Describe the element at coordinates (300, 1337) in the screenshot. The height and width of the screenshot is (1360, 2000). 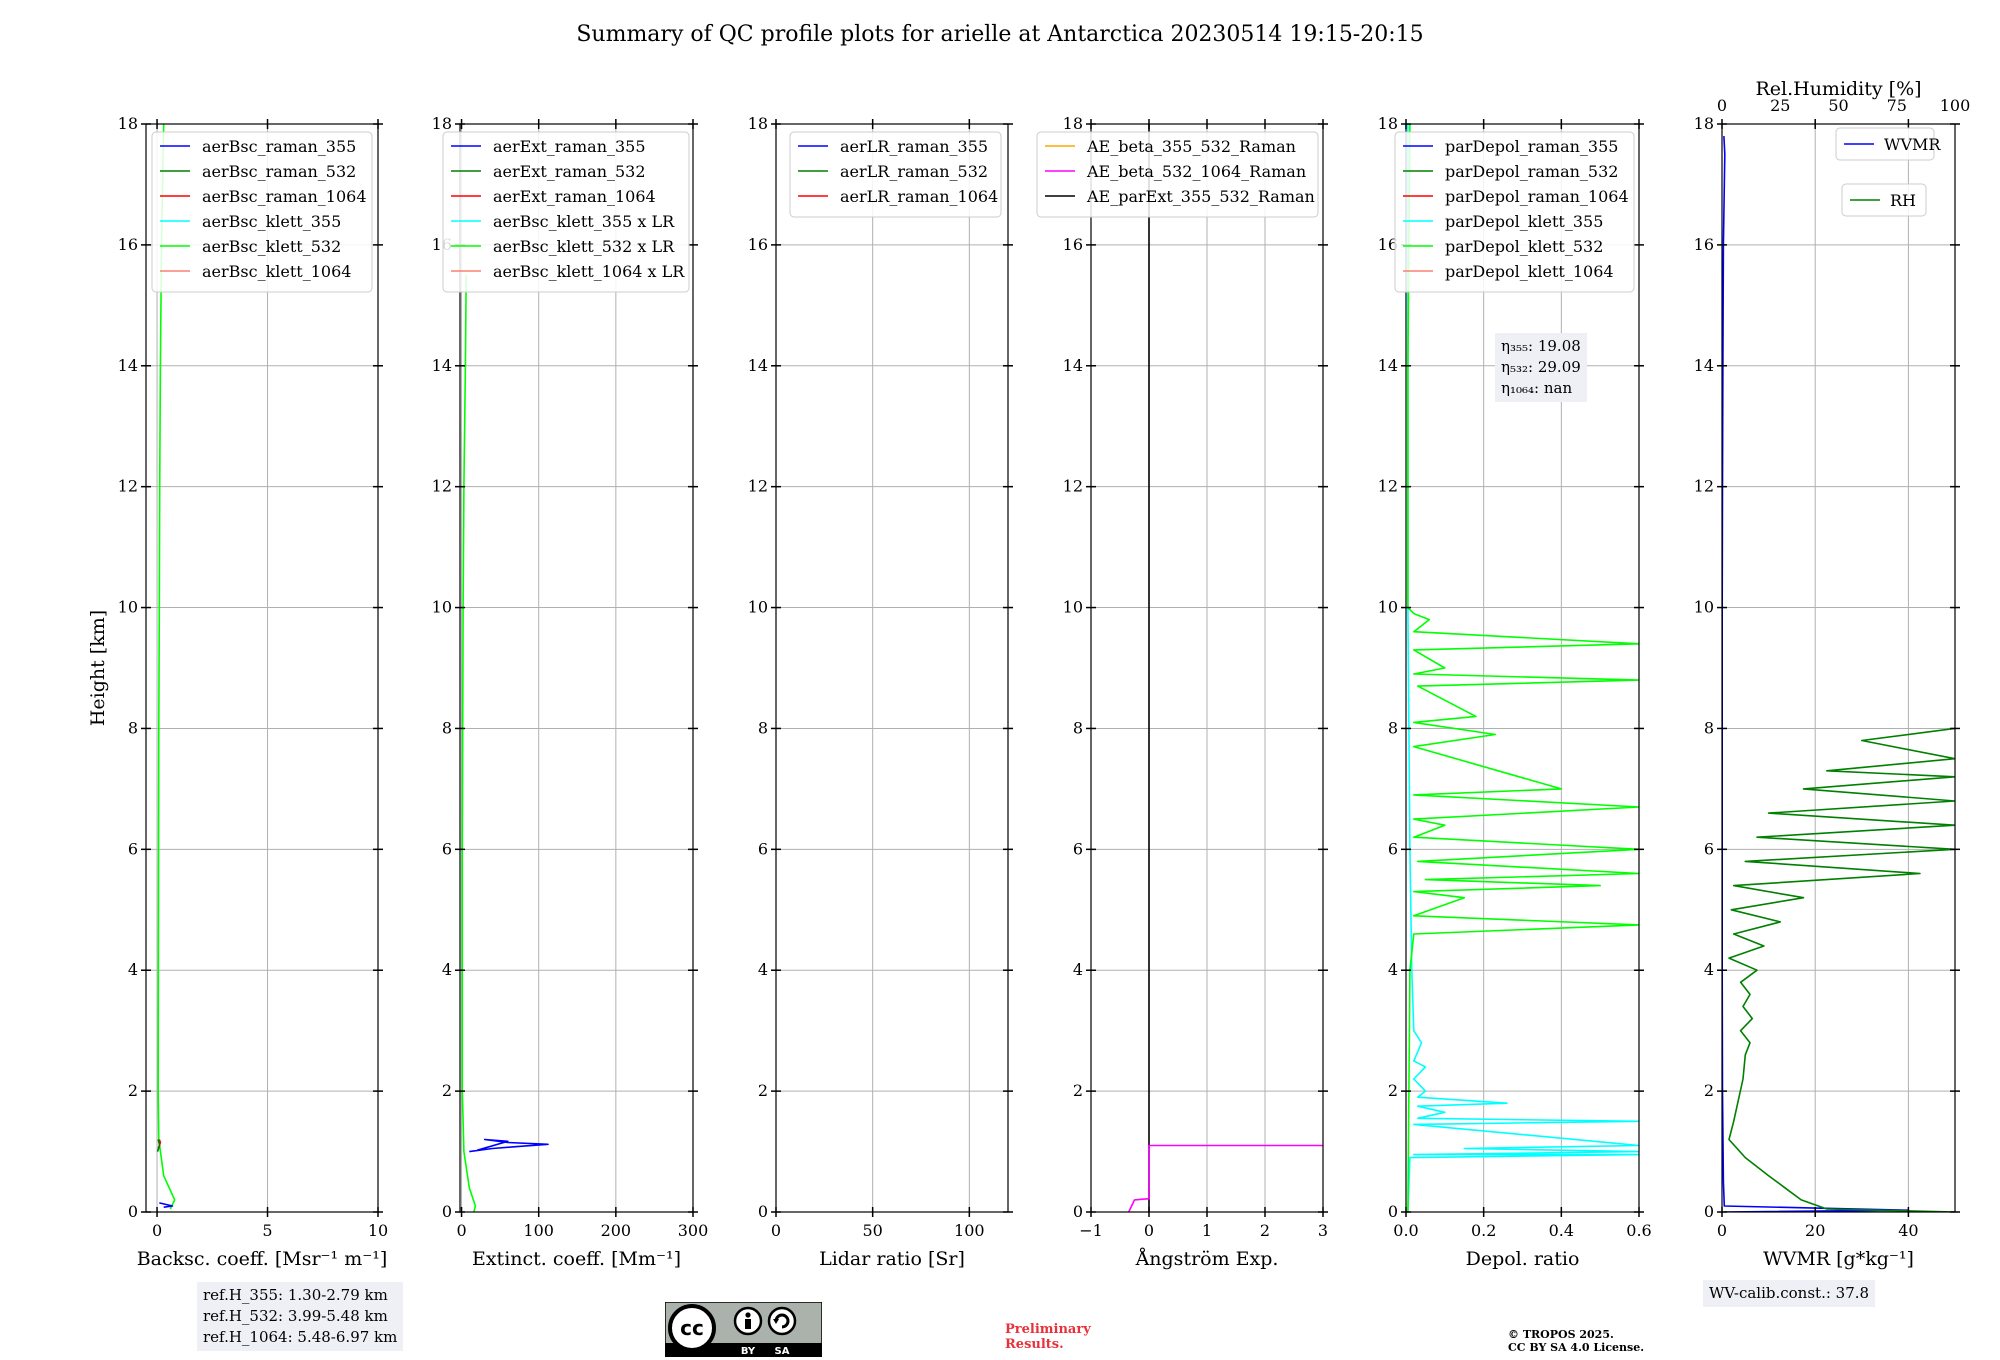
I see `ref-h-1064: ref.H_1064: 5.48-6.97 km` at that location.